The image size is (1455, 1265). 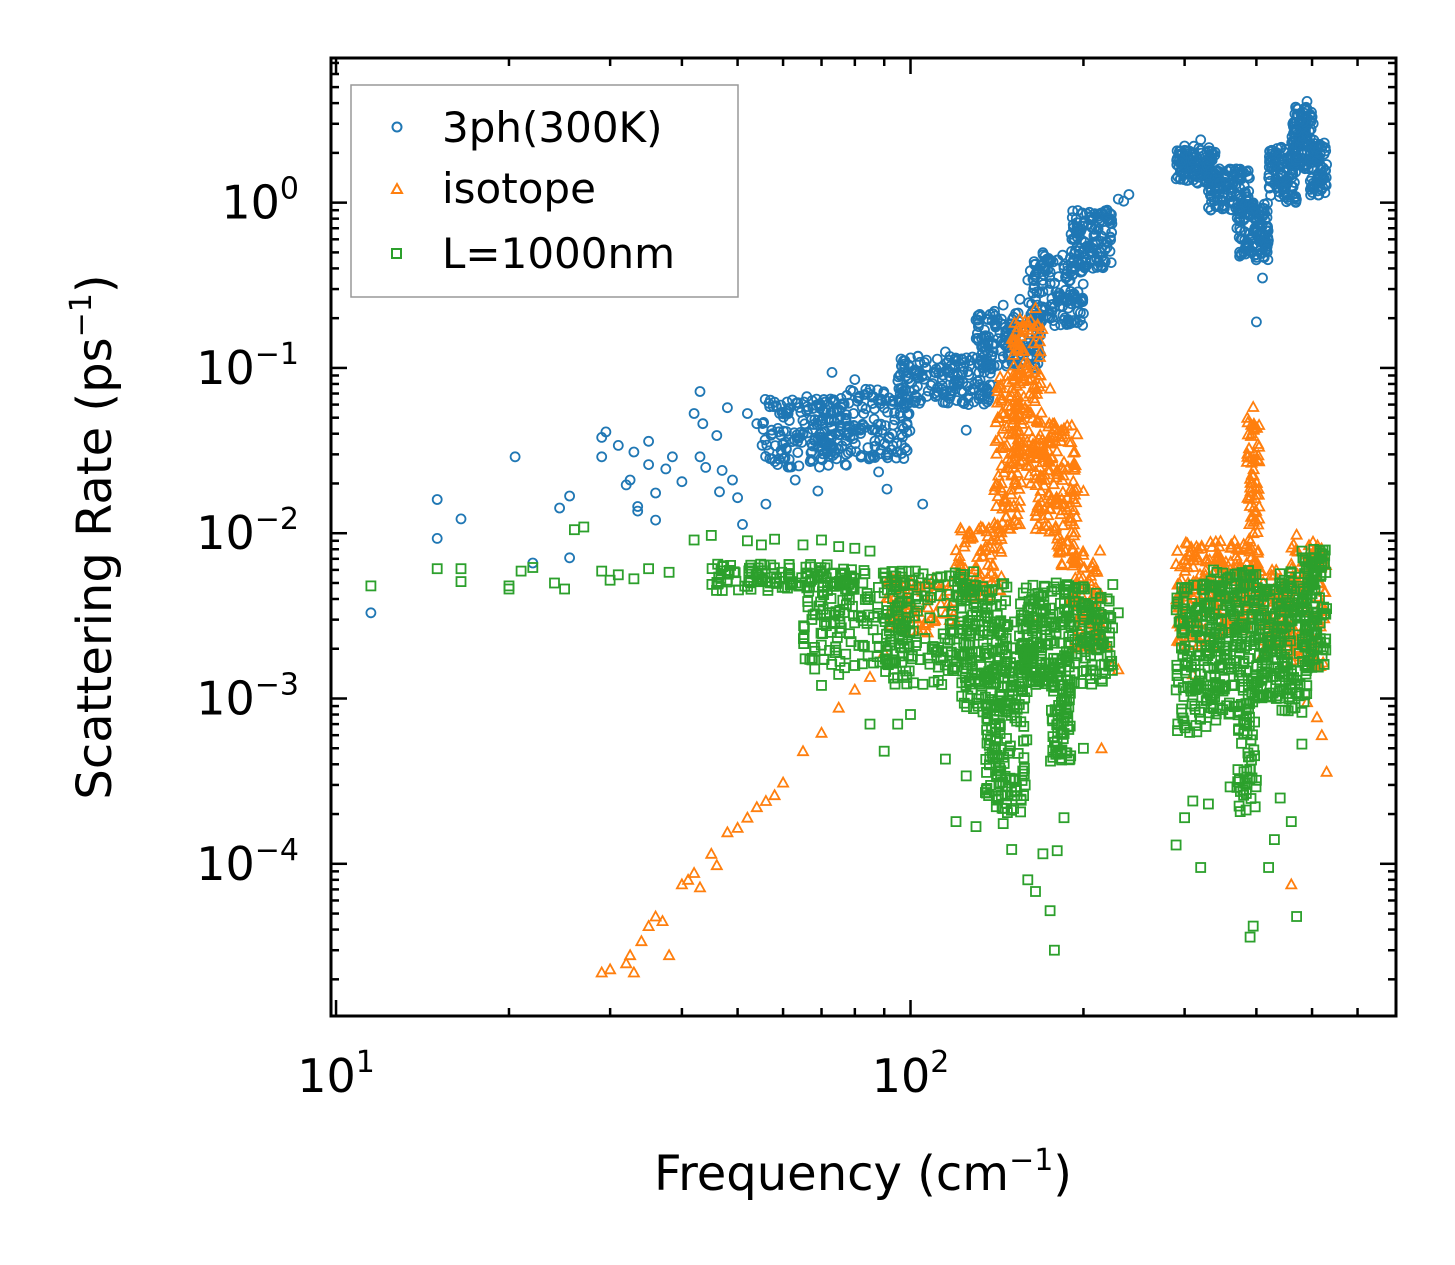 What do you see at coordinates (289, 189) in the screenshot?
I see `y-tick-label-exp: 0` at bounding box center [289, 189].